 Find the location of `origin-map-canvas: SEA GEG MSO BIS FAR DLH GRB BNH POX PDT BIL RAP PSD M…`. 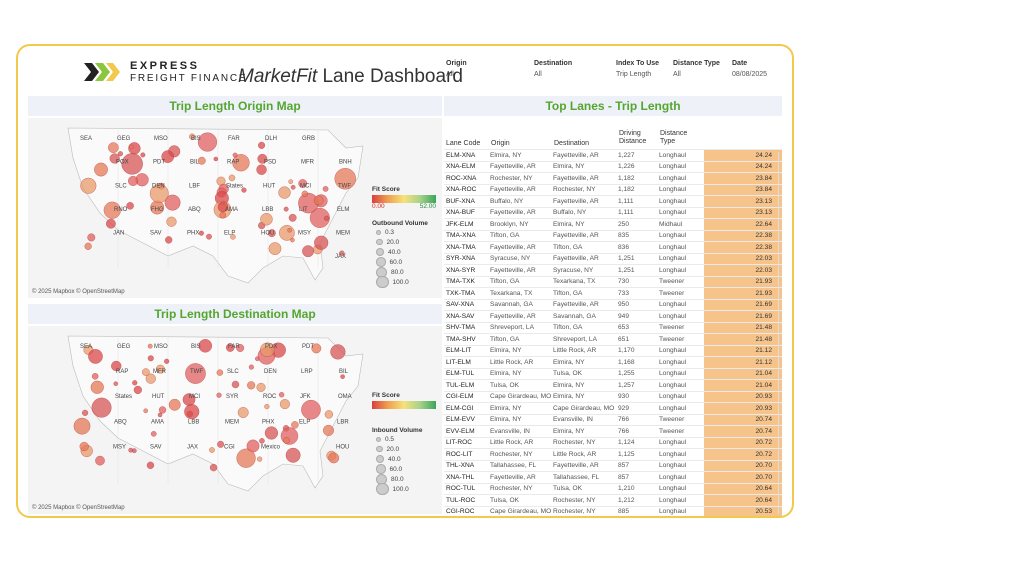

origin-map-canvas: SEA GEG MSO BIS FAR DLH GRB BNH POX PDT BIL RAP PSD M… is located at coordinates (235, 208).